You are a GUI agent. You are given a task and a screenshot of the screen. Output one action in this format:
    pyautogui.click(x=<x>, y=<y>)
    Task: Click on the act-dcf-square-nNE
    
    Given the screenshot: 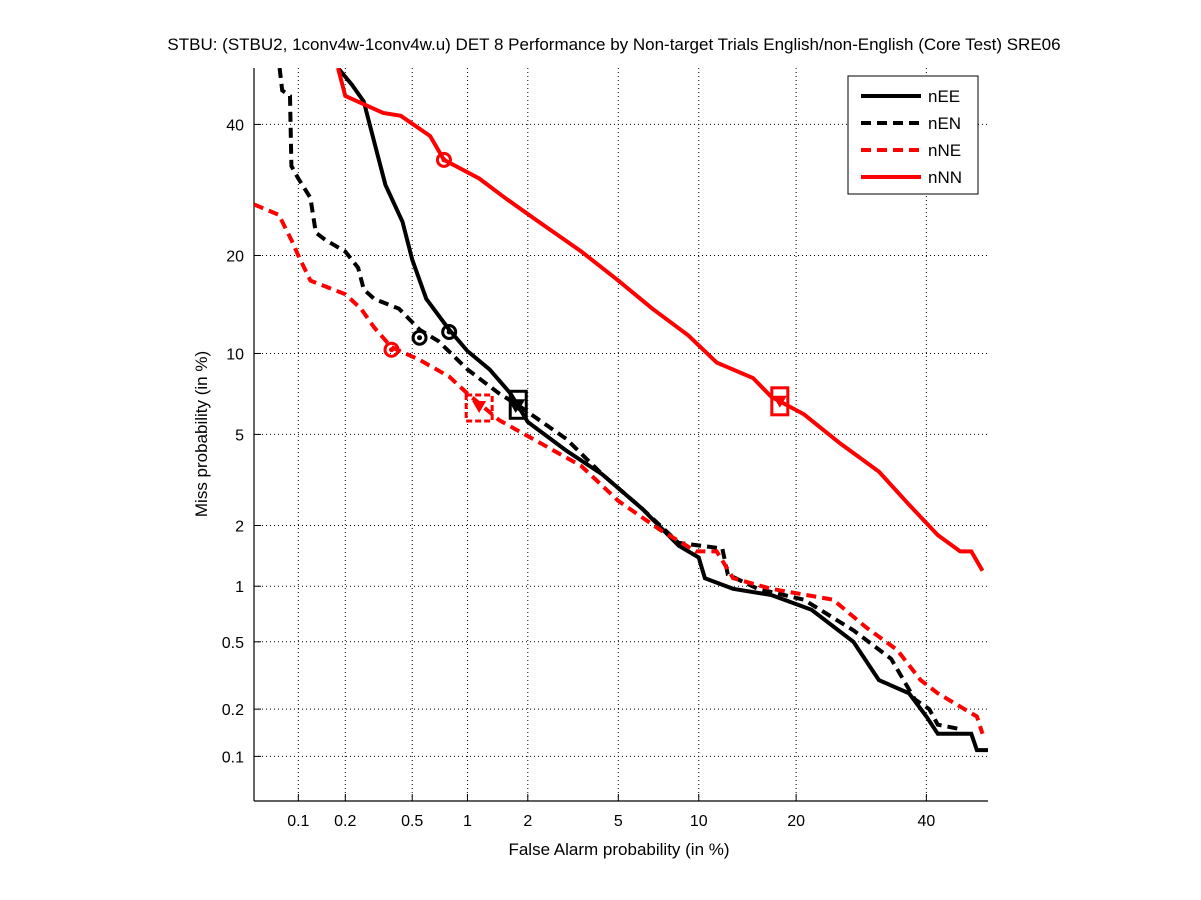 What is the action you would take?
    pyautogui.click(x=479, y=408)
    